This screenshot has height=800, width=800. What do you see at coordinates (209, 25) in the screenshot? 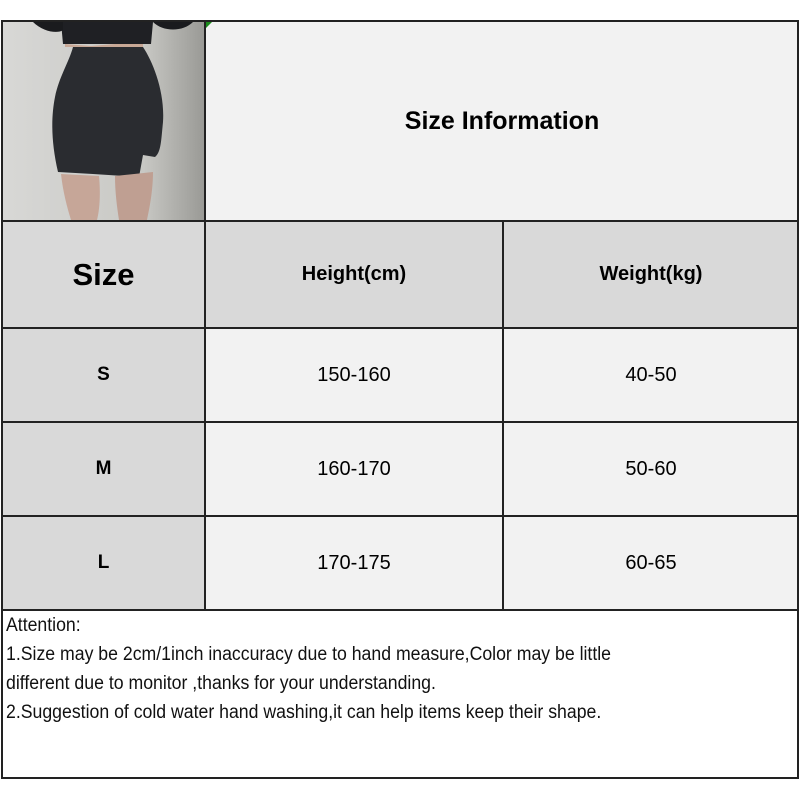
I see `corner-marker-icon` at bounding box center [209, 25].